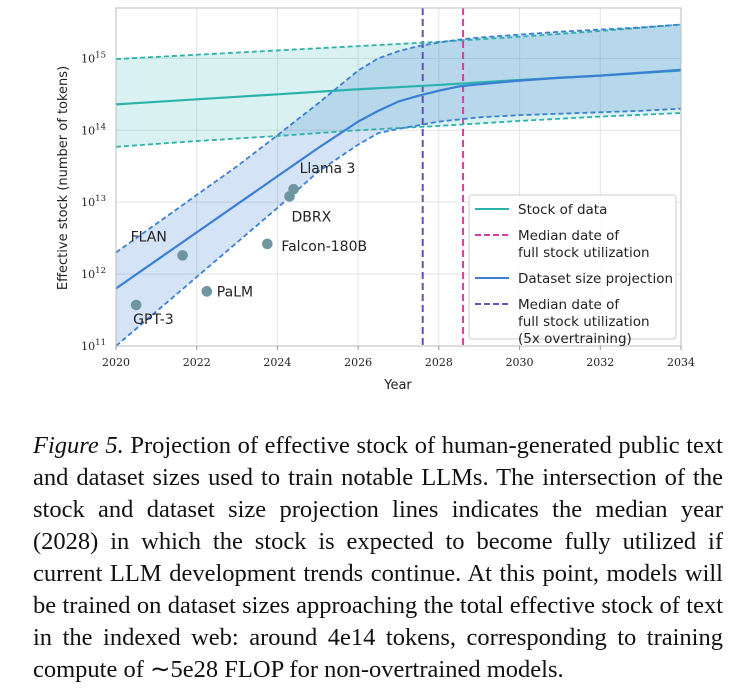  I want to click on y-tick-exponent: 13, so click(100, 199).